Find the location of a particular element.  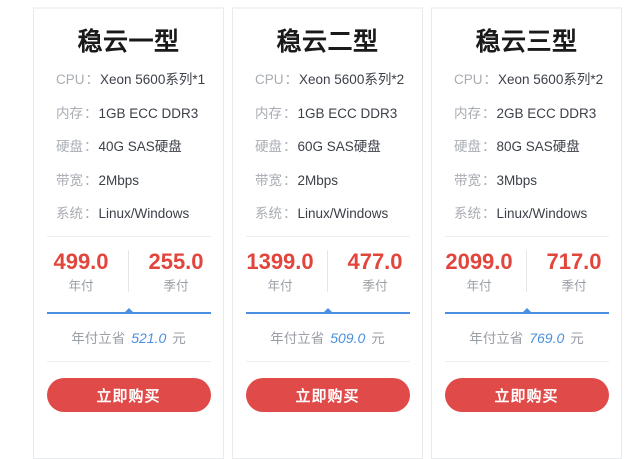

plan-title: 稳云三型 is located at coordinates (526, 42).